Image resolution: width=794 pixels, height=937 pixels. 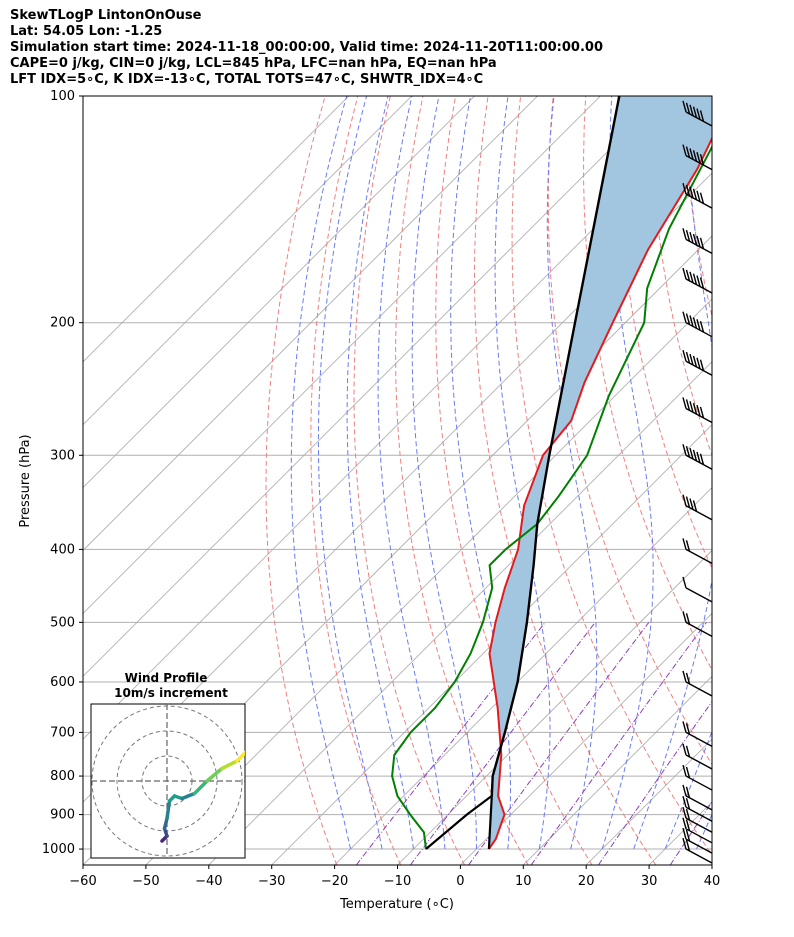 What do you see at coordinates (460, 881) in the screenshot?
I see `x-tick-label: 0` at bounding box center [460, 881].